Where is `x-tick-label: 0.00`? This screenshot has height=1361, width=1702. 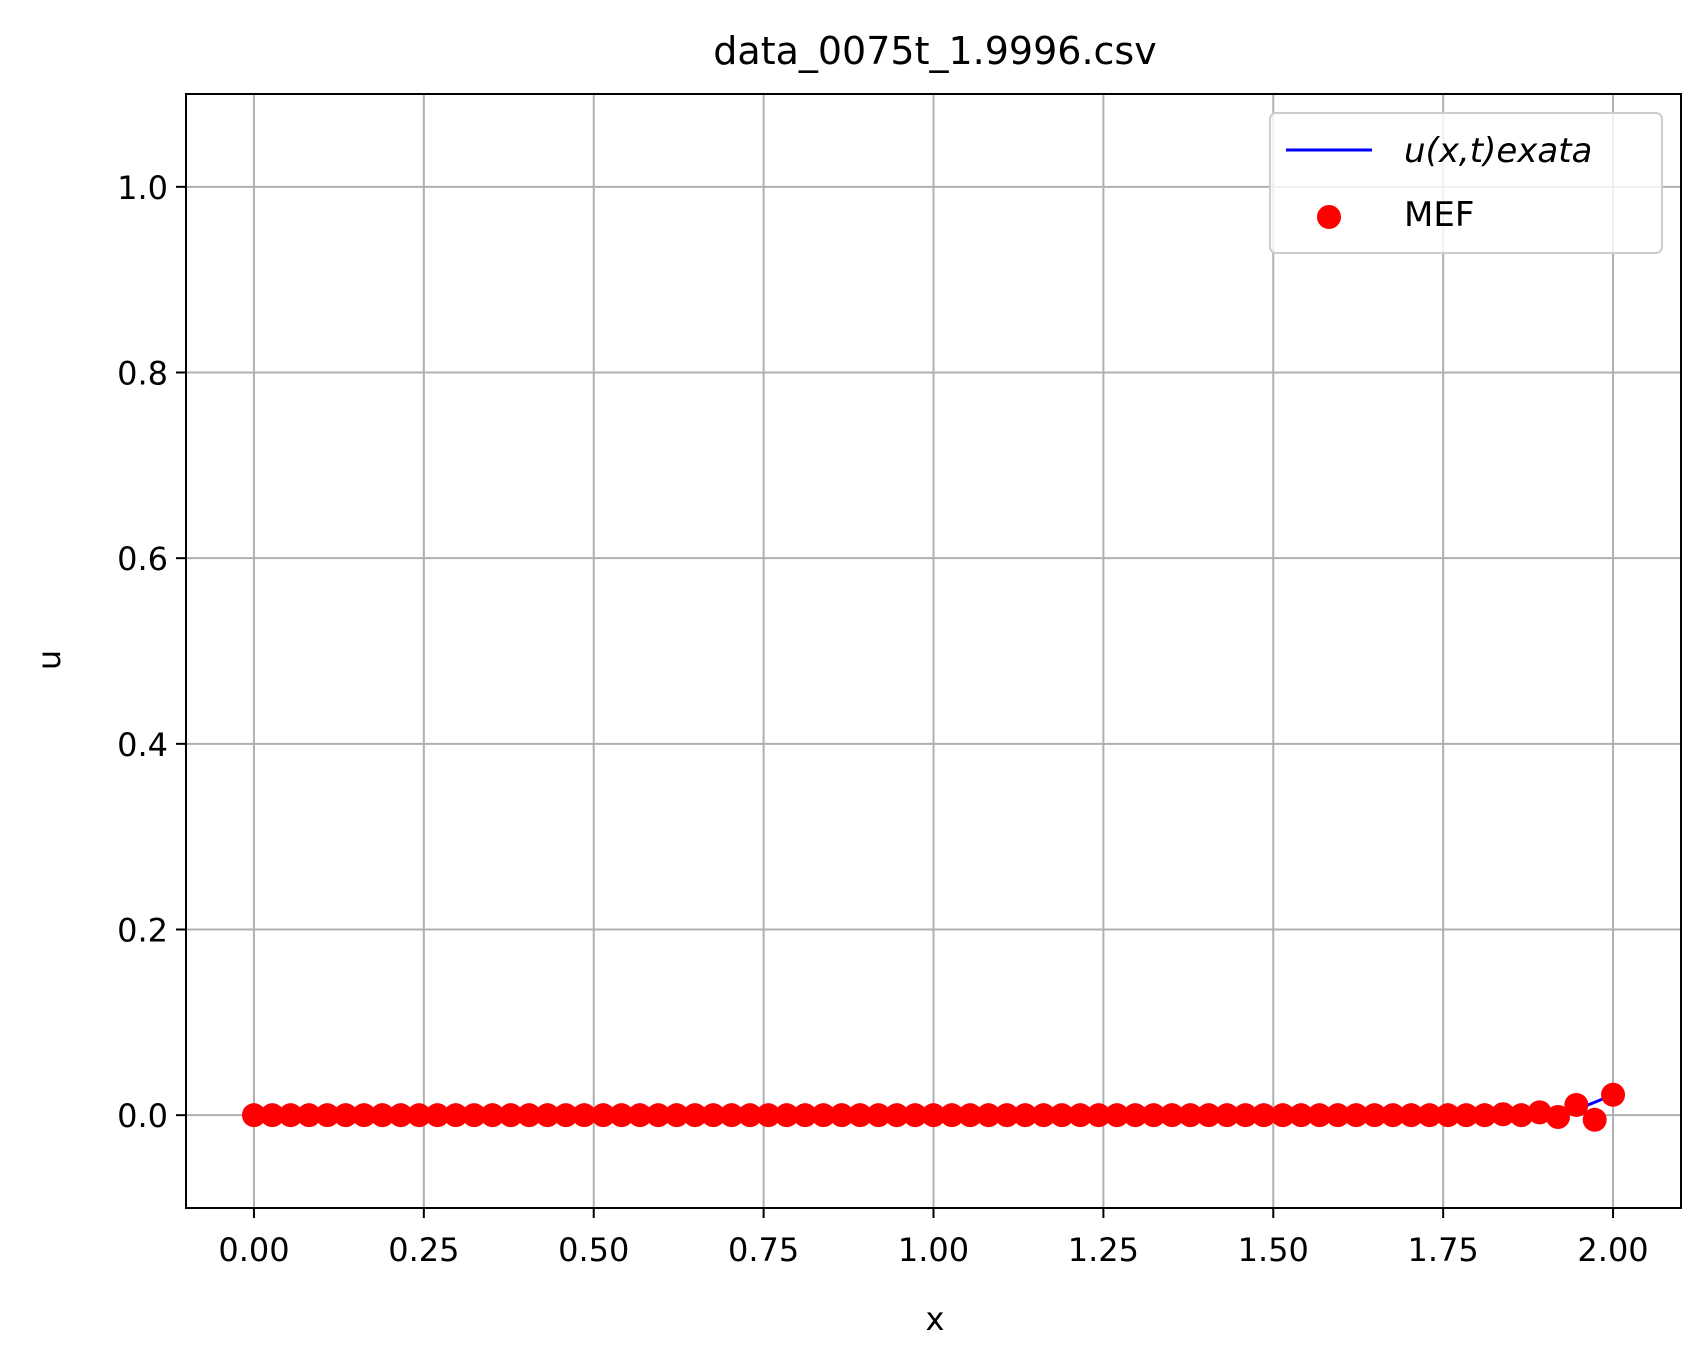 x-tick-label: 0.00 is located at coordinates (253, 1250).